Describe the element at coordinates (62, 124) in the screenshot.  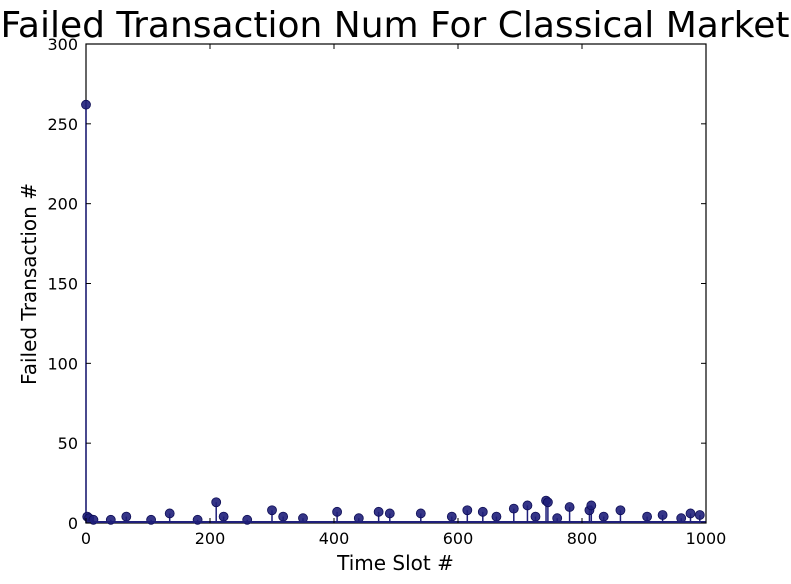
I see `y-tick-label: 250` at that location.